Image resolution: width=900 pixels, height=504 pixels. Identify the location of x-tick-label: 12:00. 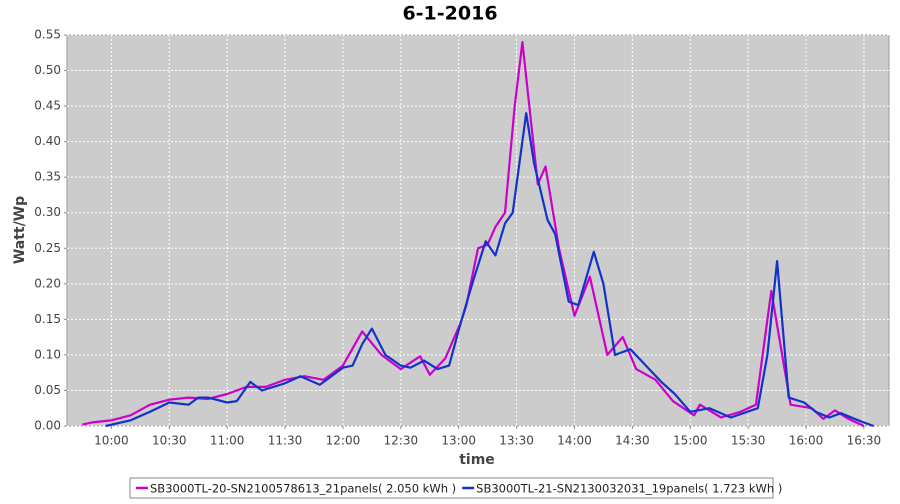
(343, 441).